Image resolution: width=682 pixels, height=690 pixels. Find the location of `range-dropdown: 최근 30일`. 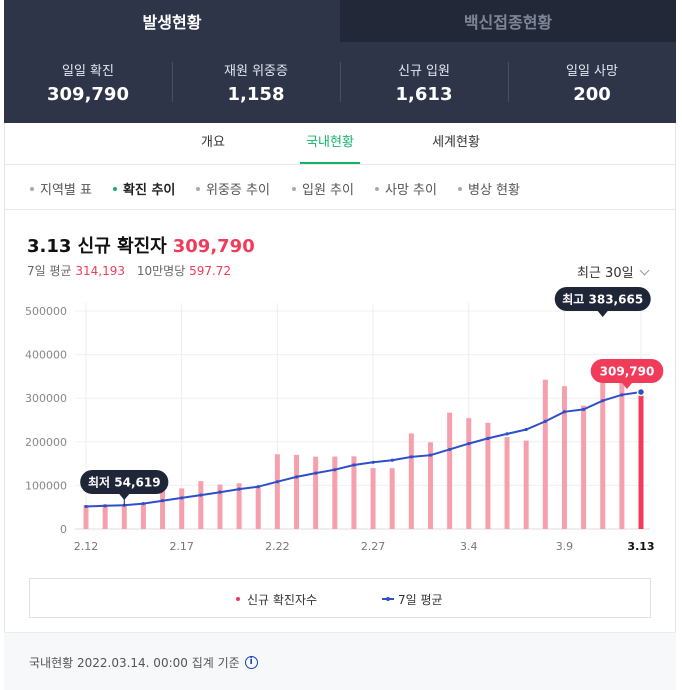

range-dropdown: 최근 30일 is located at coordinates (613, 271).